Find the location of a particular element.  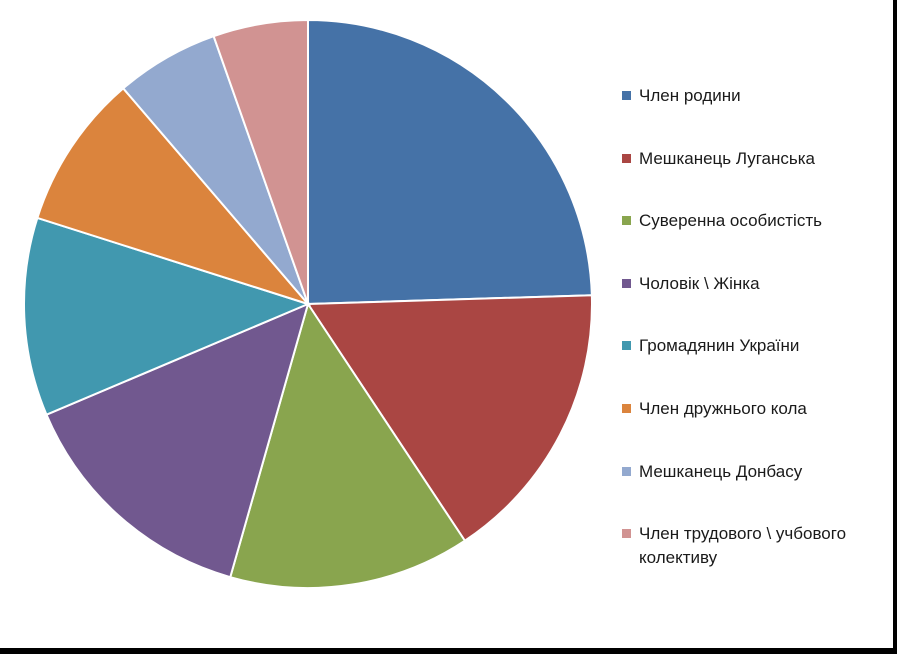

legend-label: Член дружнього кола is located at coordinates (723, 408).